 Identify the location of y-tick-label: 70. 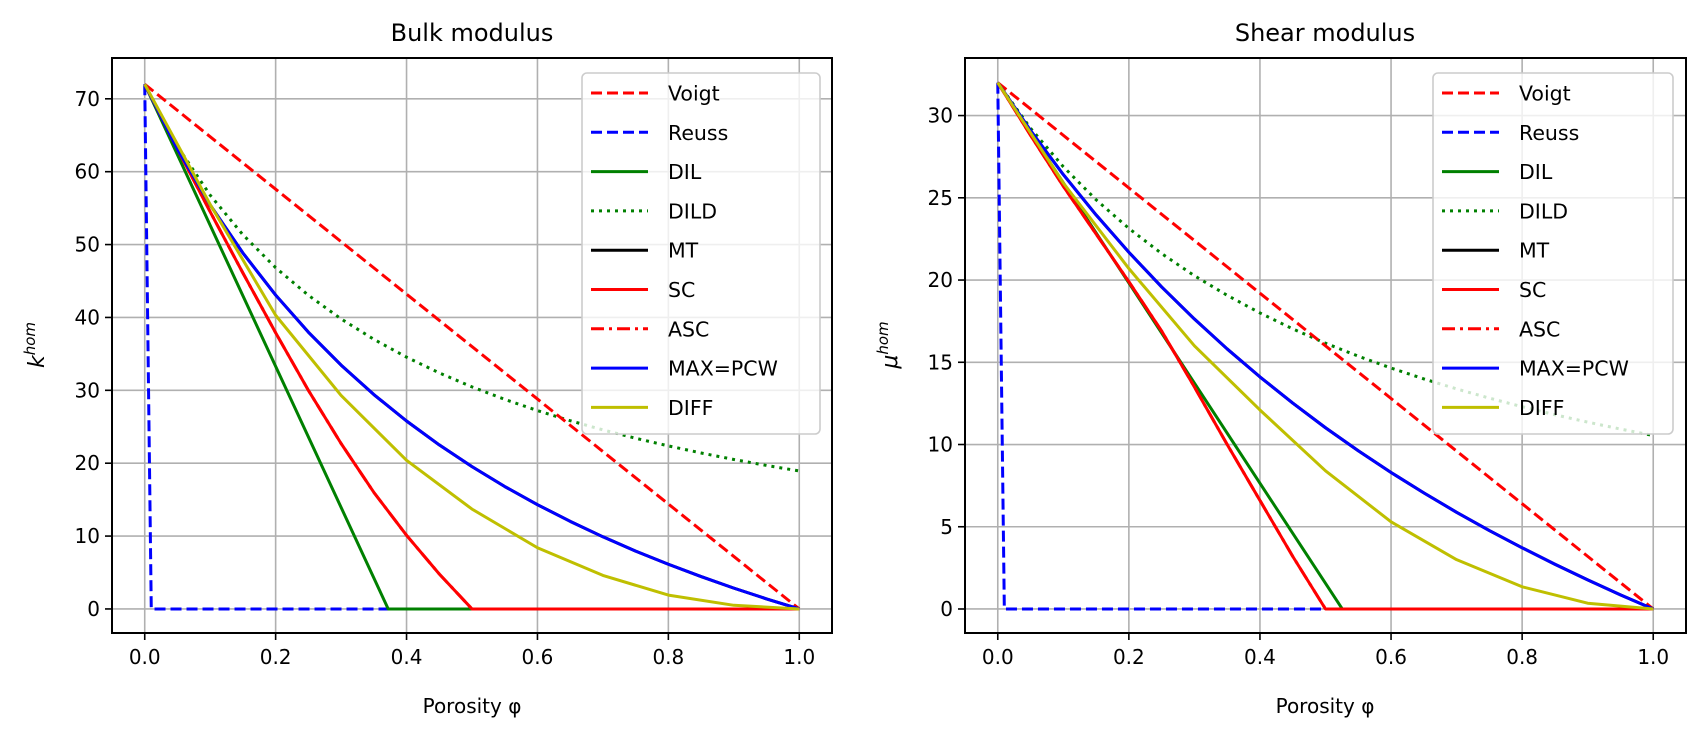
(87, 99).